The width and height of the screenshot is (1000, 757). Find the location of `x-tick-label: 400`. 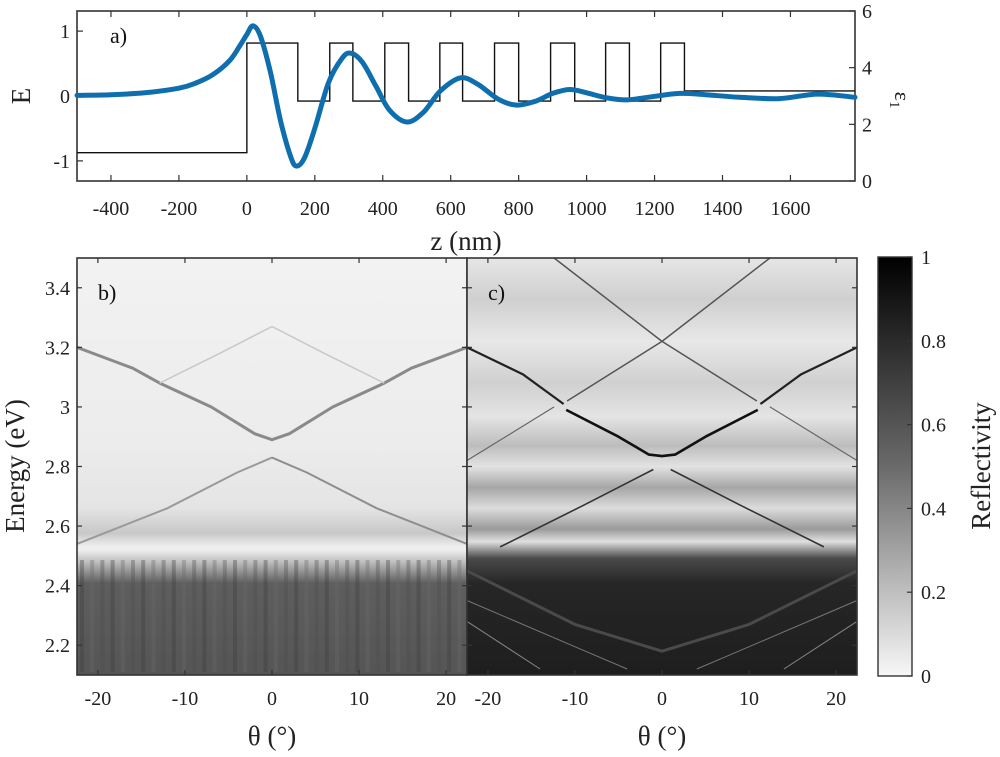

x-tick-label: 400 is located at coordinates (383, 209).